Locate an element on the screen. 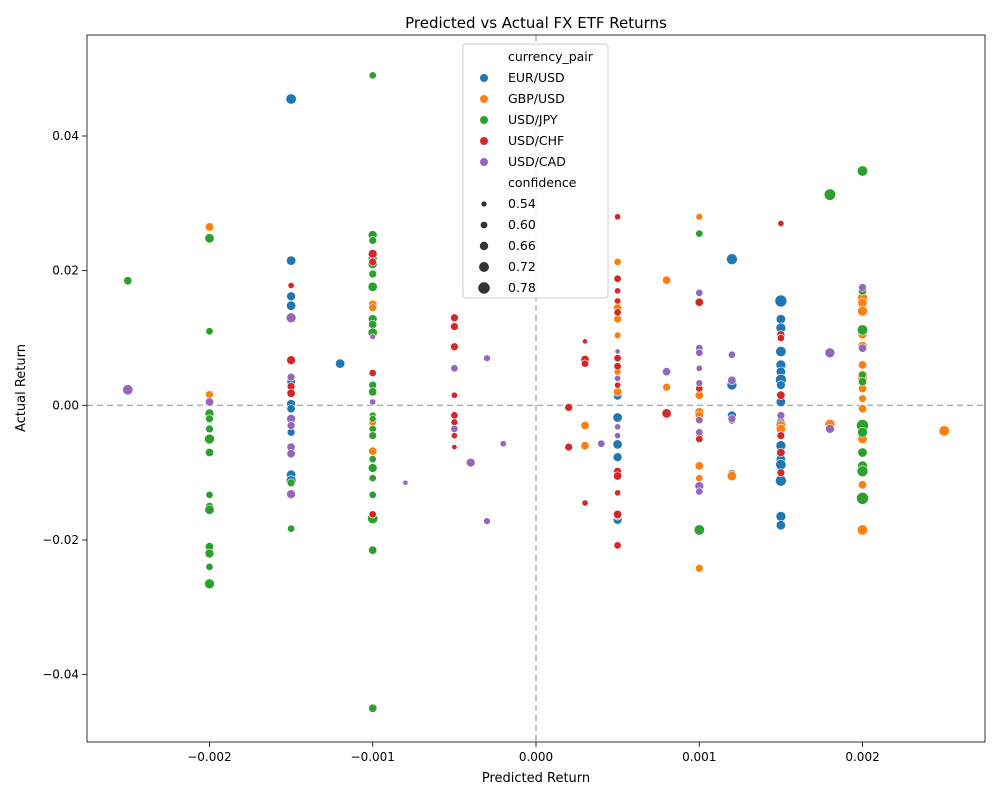  legend-size-label: 0.54 is located at coordinates (522, 203).